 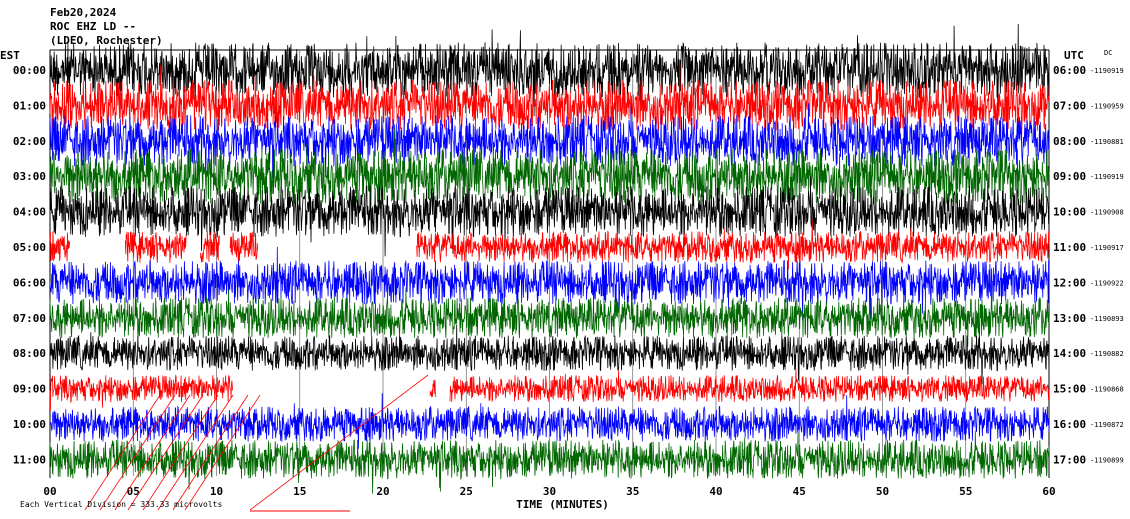 I want to click on dc-offset-label: -1190872, so click(x=1107, y=425).